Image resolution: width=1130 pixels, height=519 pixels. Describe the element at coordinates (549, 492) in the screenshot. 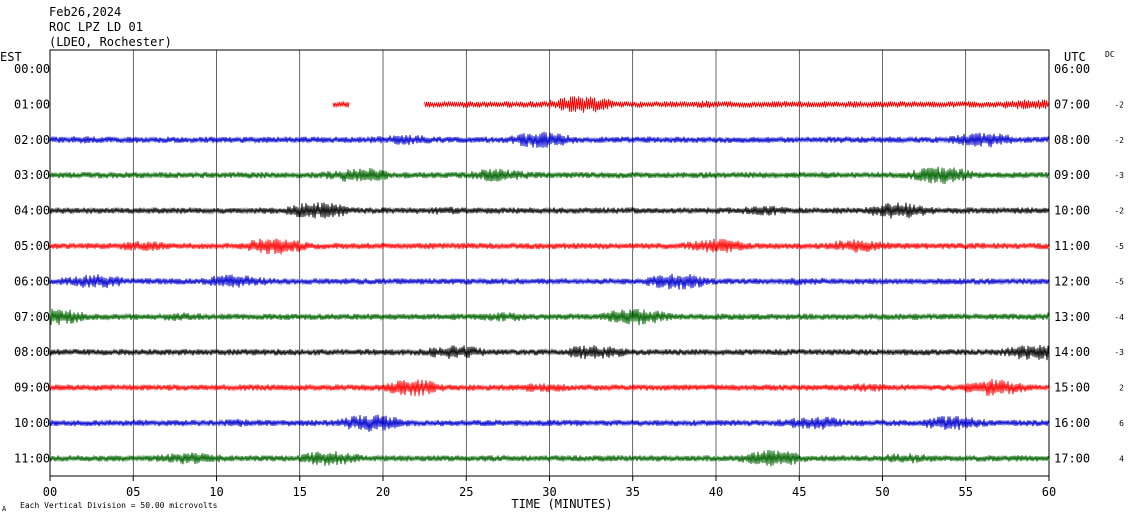

I see `x-tick-label: 30` at that location.